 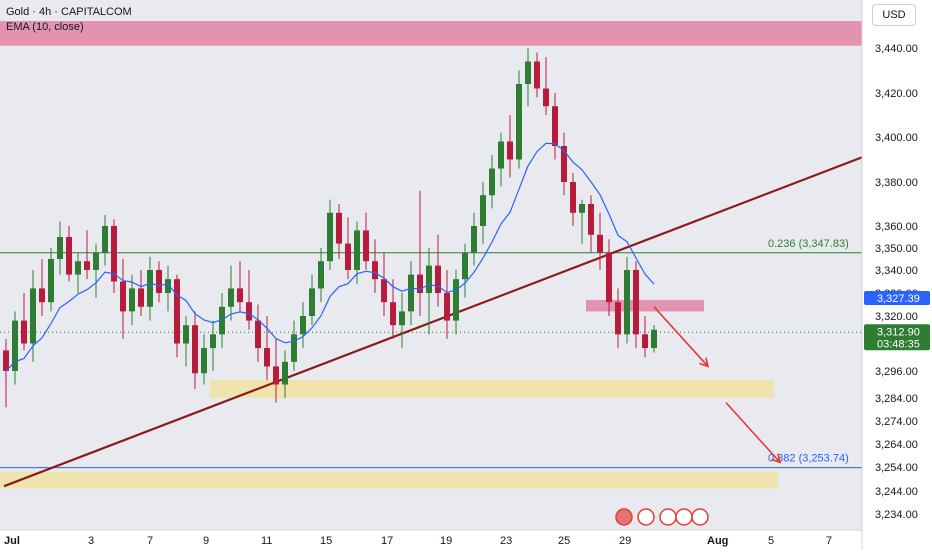 What do you see at coordinates (206, 541) in the screenshot?
I see `time-tick-label: 9` at bounding box center [206, 541].